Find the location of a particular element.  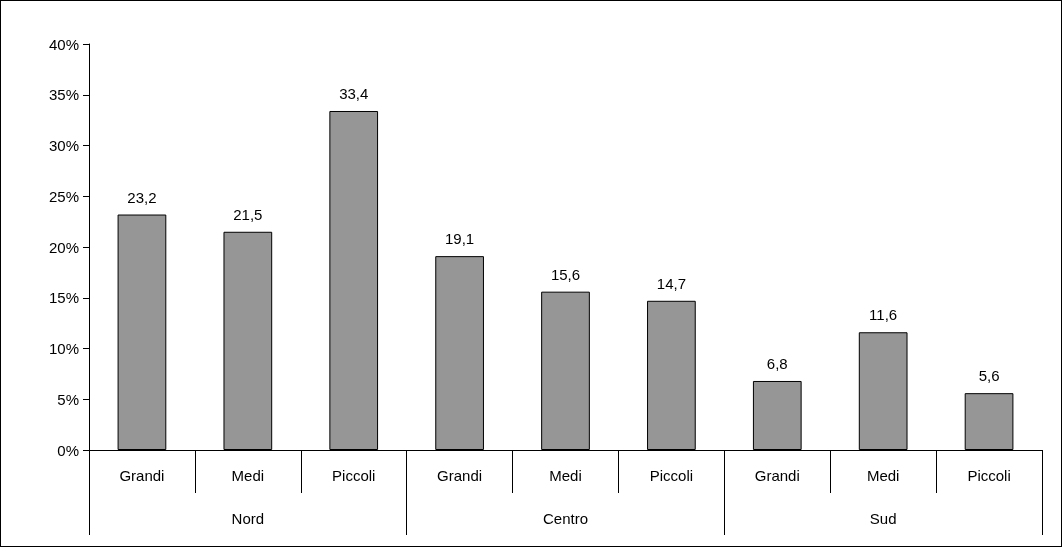

y-tick-label: 5% is located at coordinates (68, 399).